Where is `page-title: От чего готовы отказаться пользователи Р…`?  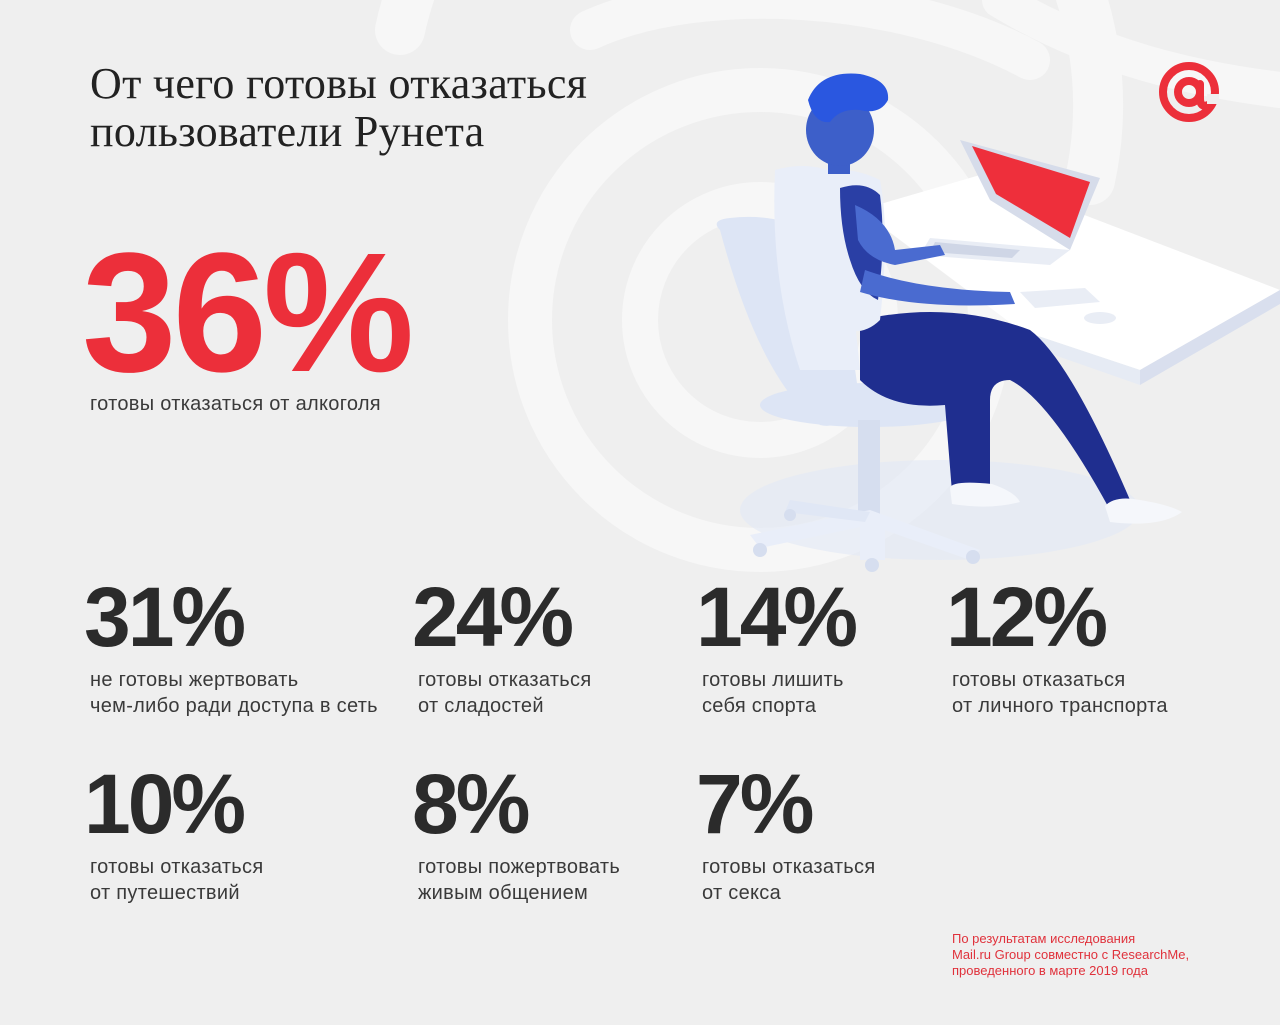
page-title: От чего готовы отказаться пользователи Р… is located at coordinates (339, 107).